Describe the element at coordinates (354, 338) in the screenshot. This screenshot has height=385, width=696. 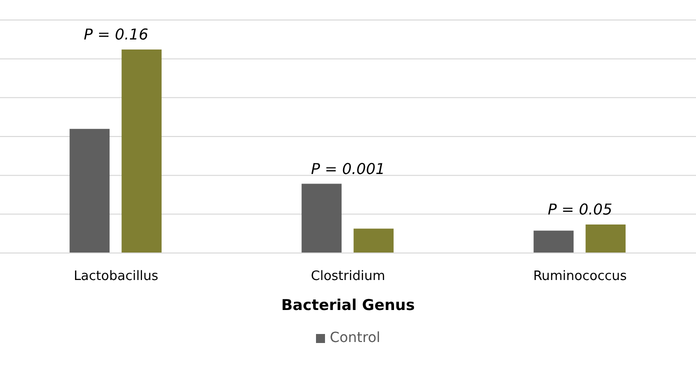
I see `legend-label: Control` at that location.